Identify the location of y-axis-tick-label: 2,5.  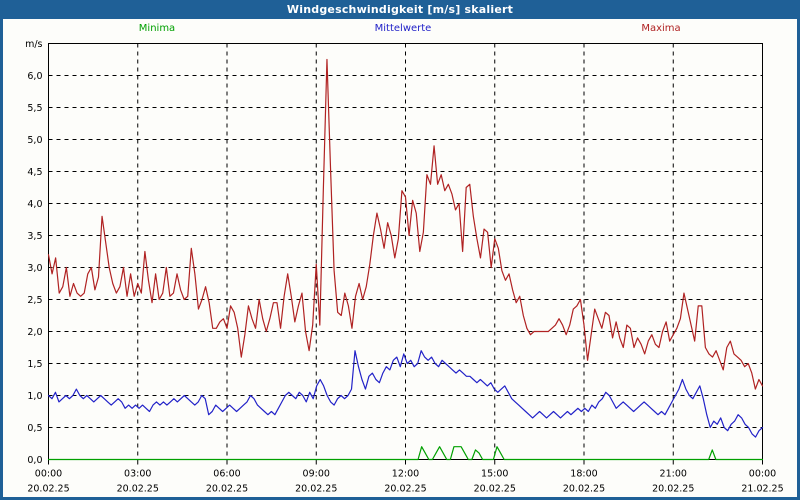
(34, 300).